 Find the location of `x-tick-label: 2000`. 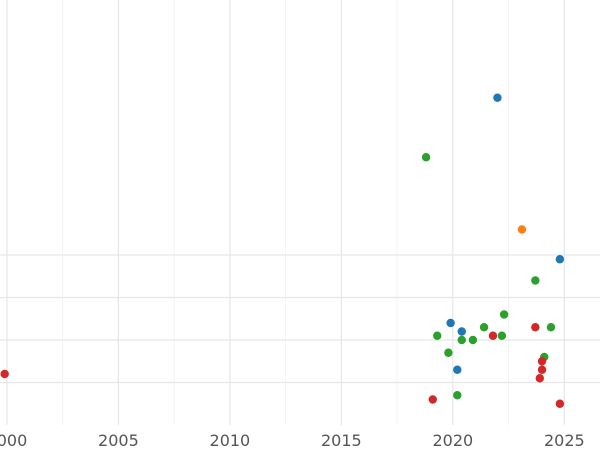

x-tick-label: 2000 is located at coordinates (13, 440).